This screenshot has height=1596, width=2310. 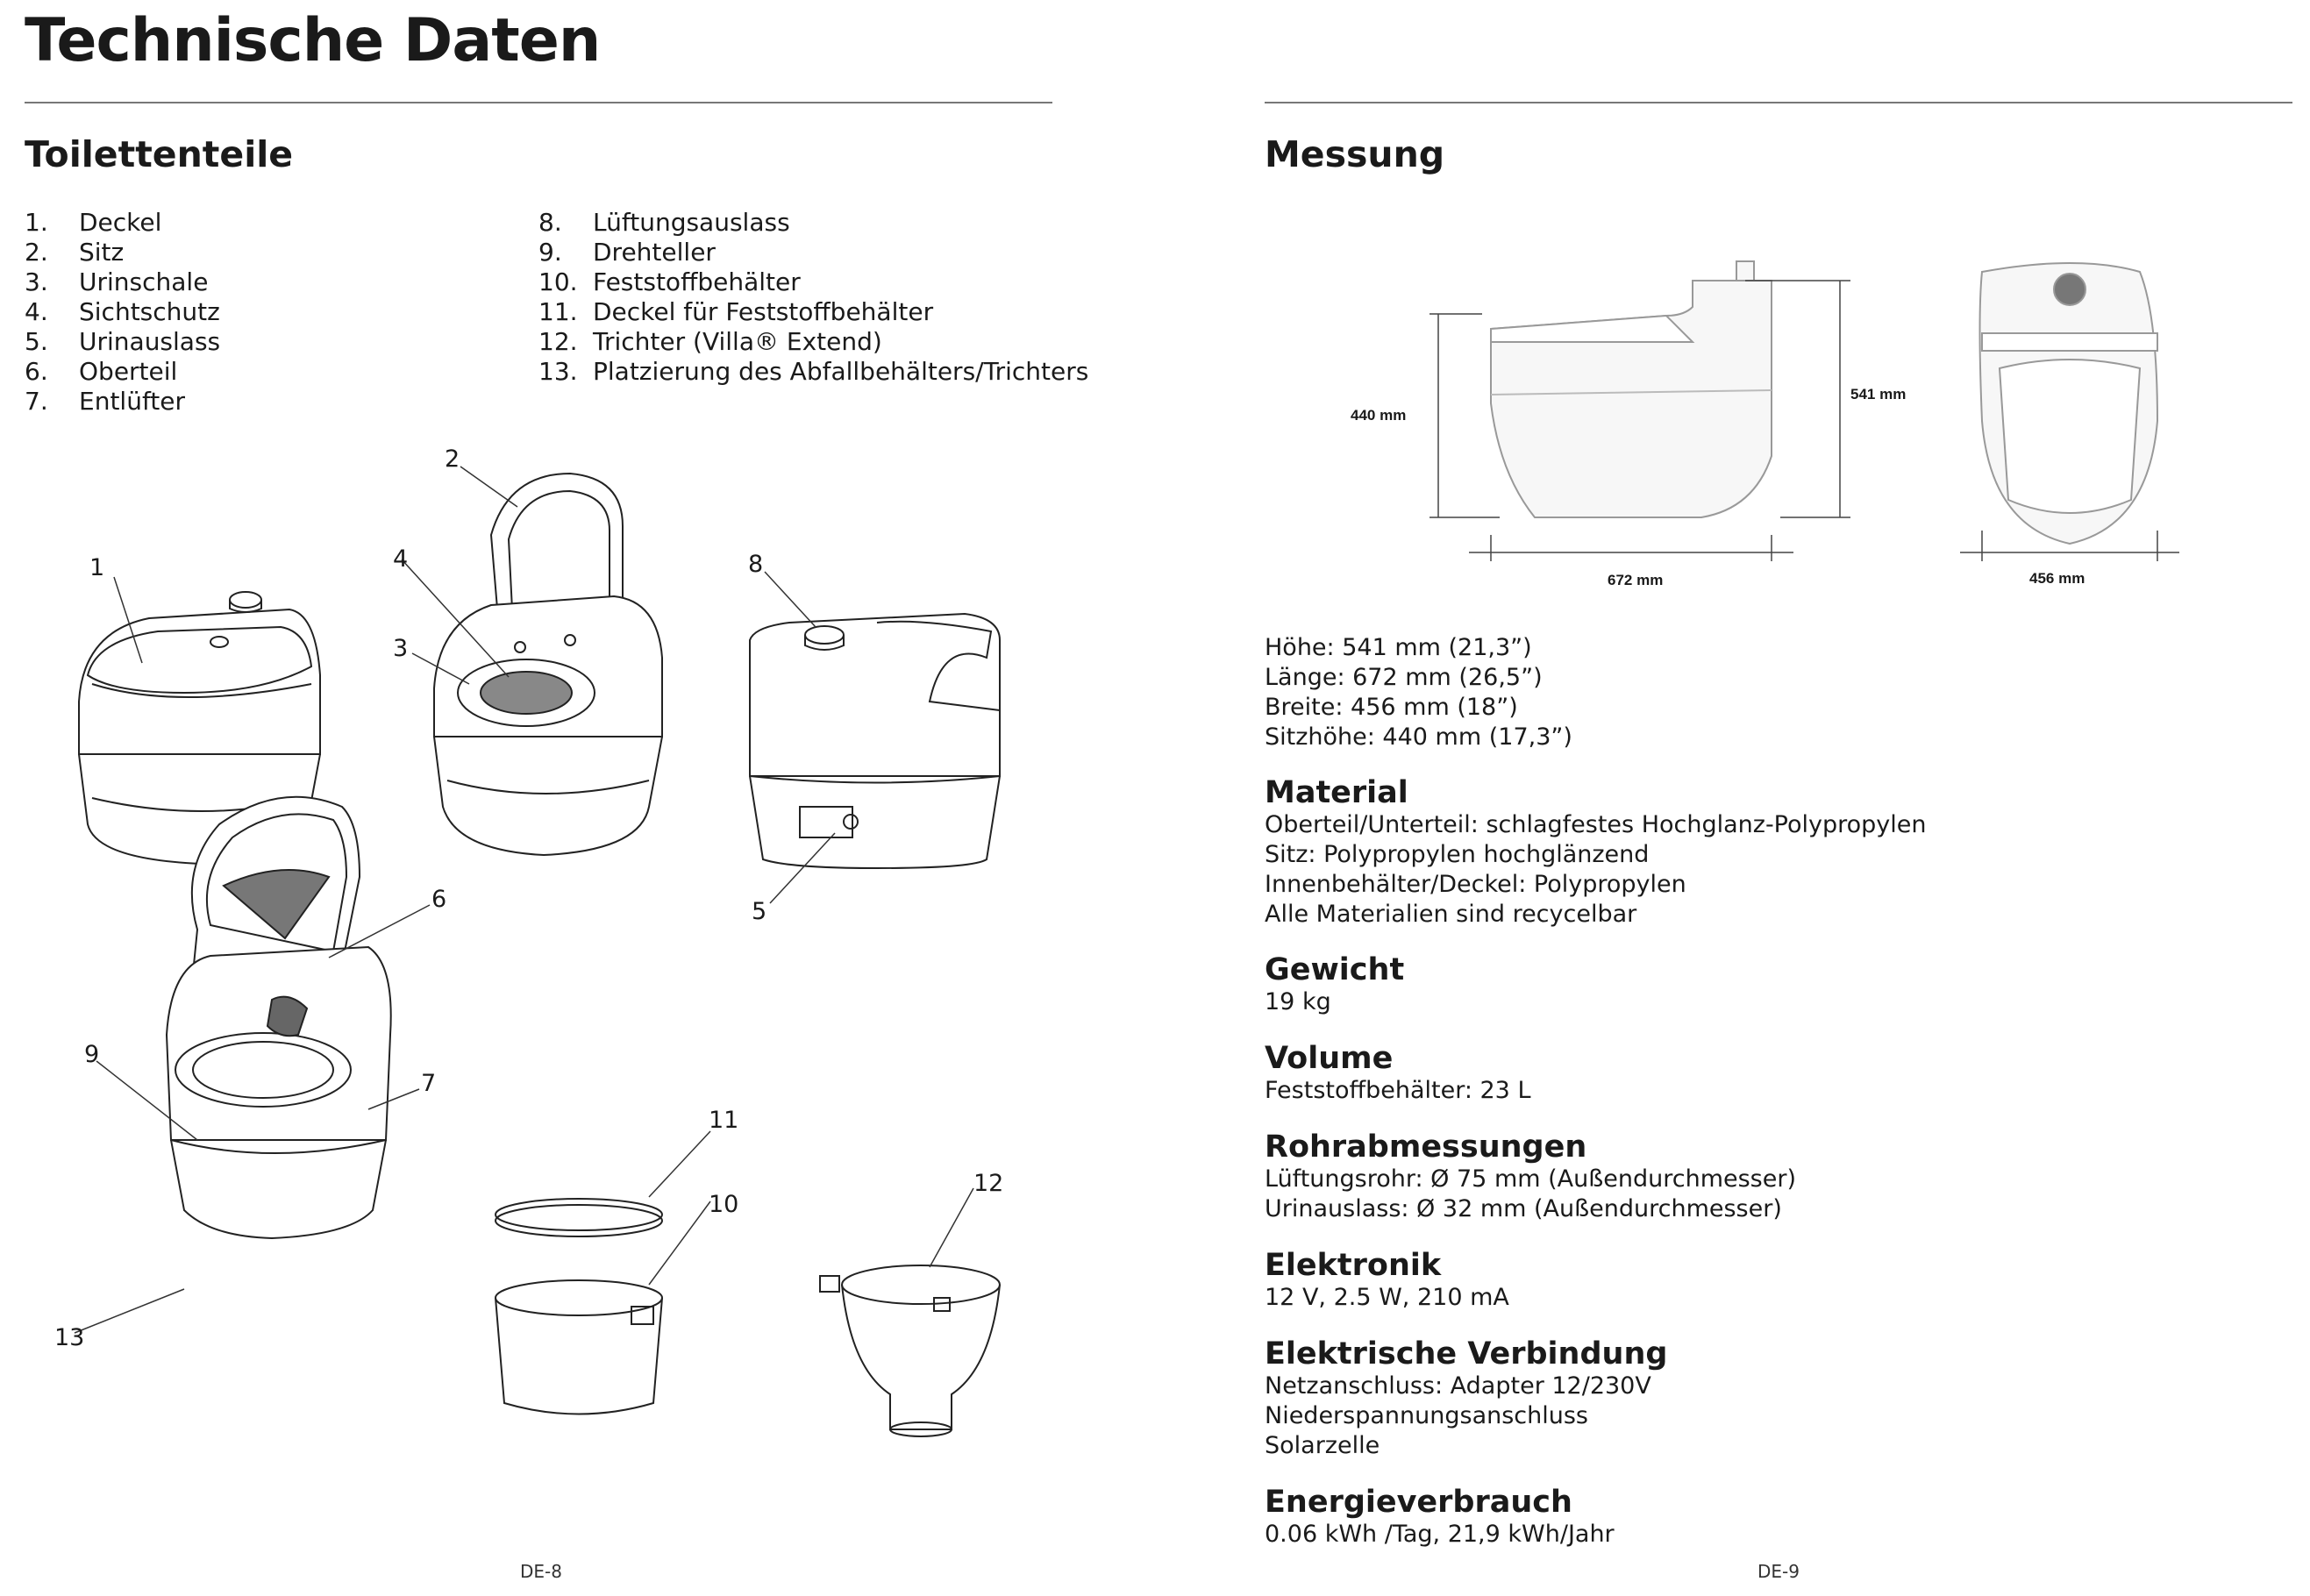 I want to click on list-item: 6. Oberteil, so click(x=101, y=371).